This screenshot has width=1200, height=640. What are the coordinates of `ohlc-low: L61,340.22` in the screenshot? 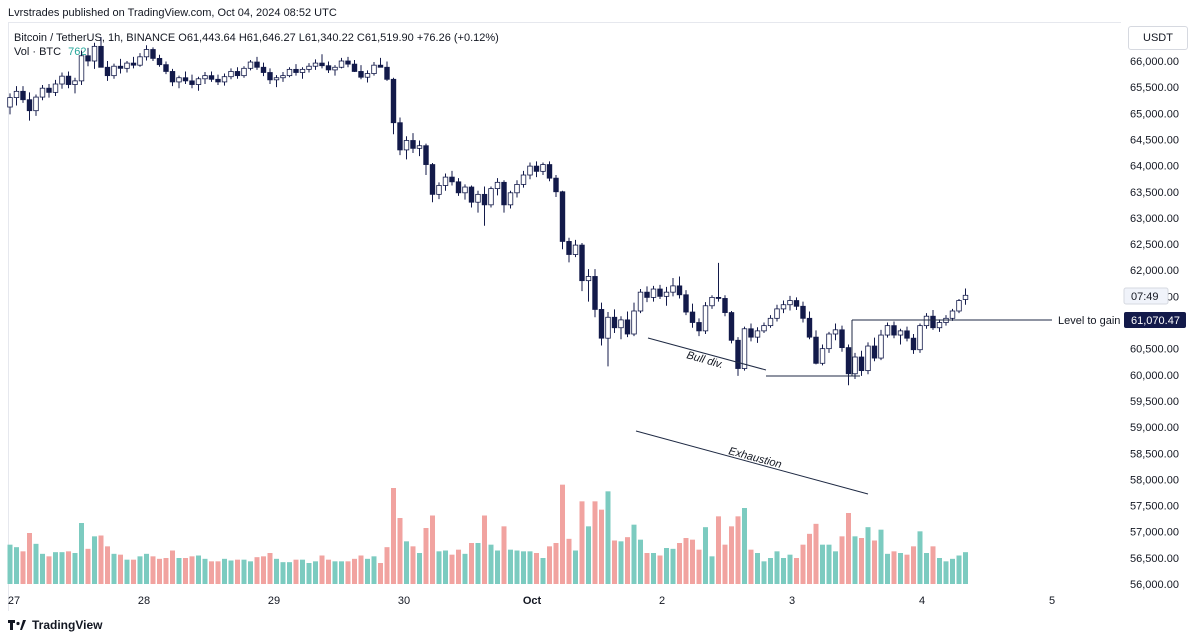 It's located at (326, 38).